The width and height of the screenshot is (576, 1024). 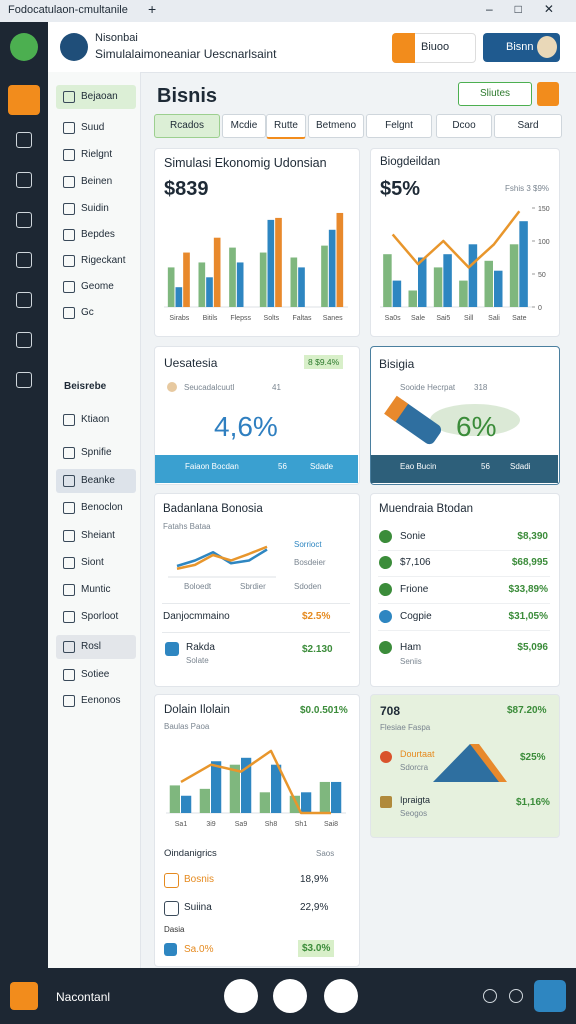 I want to click on card-title: Biogdeildan, so click(x=410, y=162).